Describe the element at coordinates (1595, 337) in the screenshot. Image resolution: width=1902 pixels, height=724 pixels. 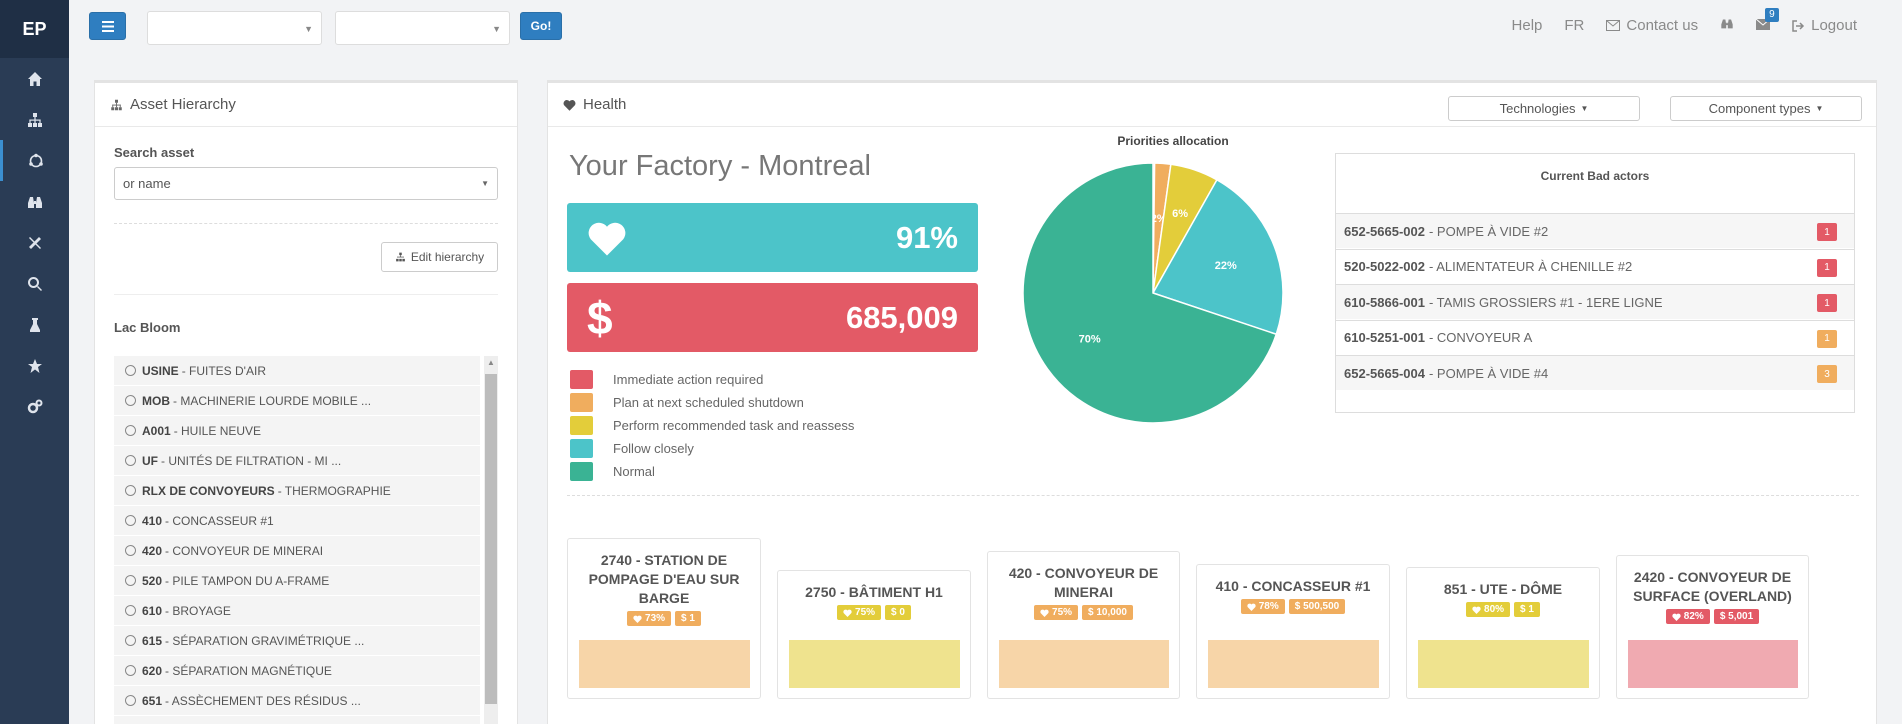
I see `bad-actor-row: 610-5251-001- CONVOYEUR A 1` at that location.